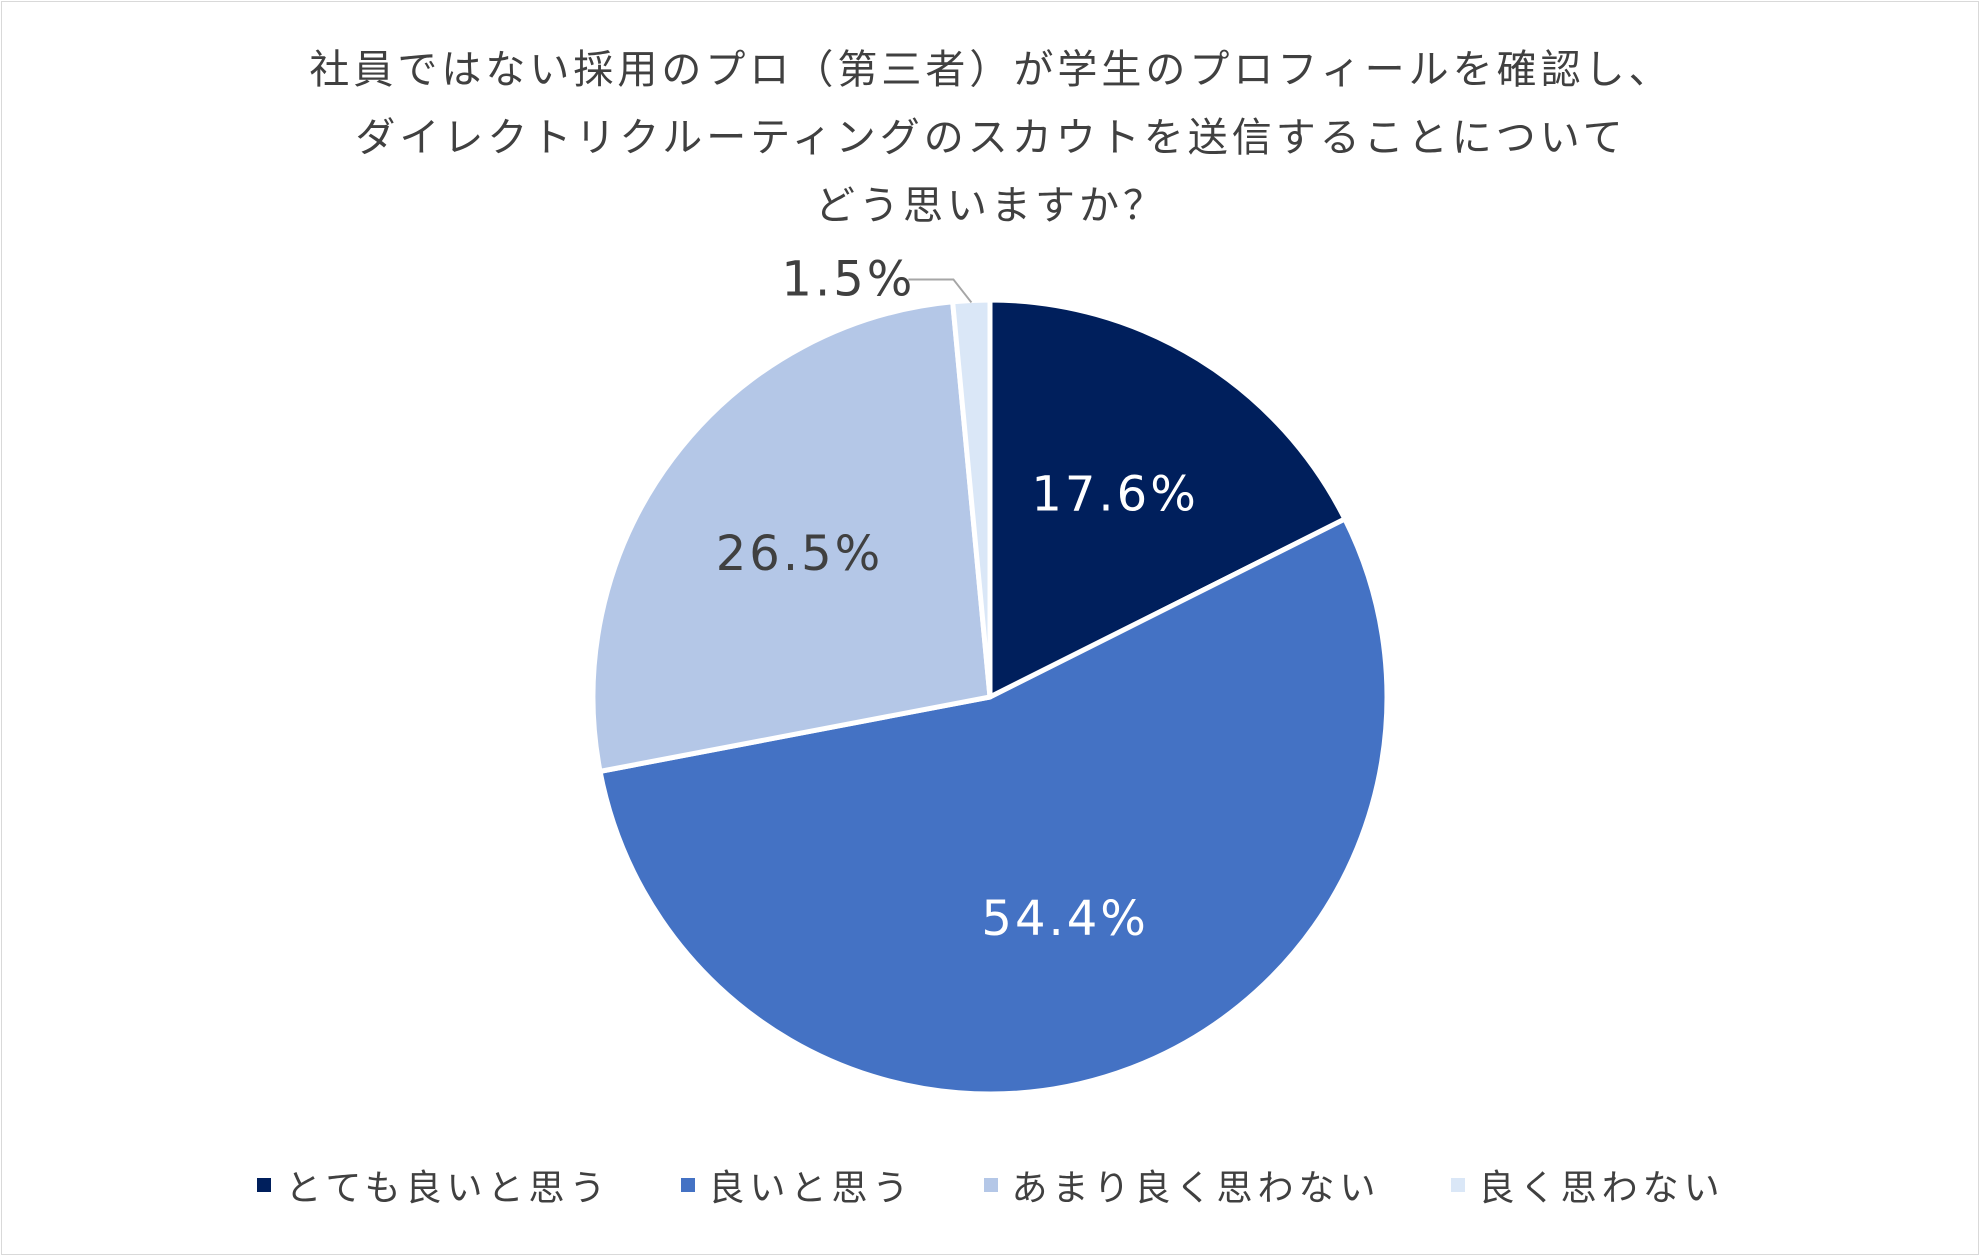 The image size is (1982, 1258). I want to click on pie-slice-very-good, so click(1167, 498).